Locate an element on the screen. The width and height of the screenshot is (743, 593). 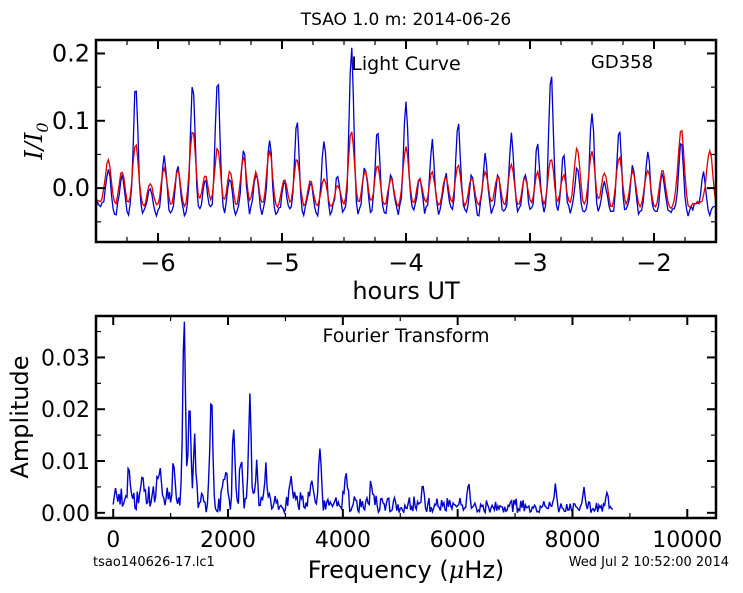
light-curve-x-tick-label: −5 is located at coordinates (281, 263).